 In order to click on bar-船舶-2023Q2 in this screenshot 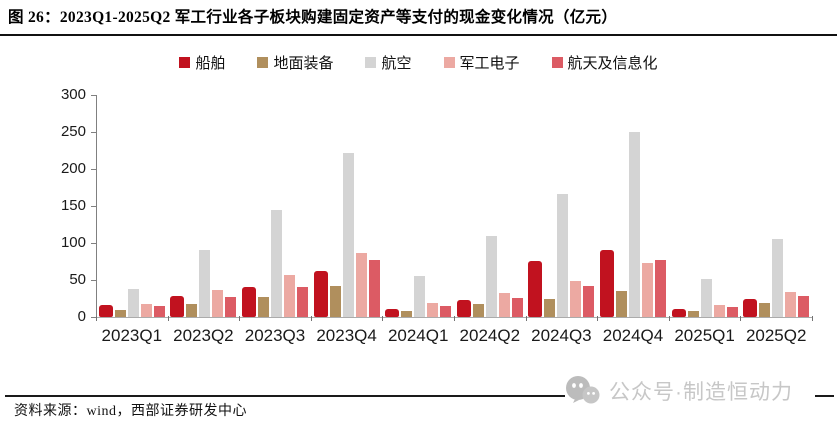, I will do `click(177, 306)`.